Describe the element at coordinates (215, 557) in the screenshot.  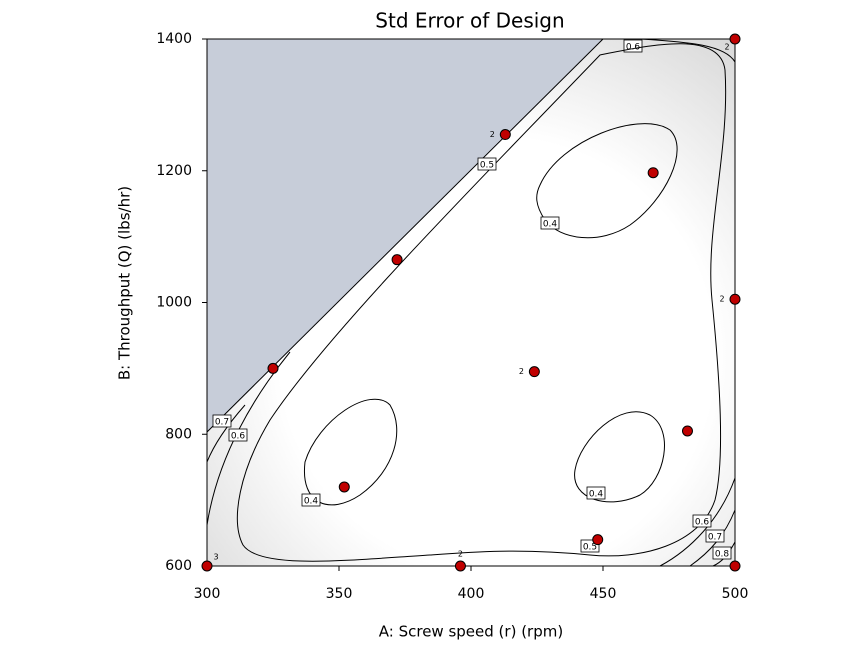
I see `replicate-label: 3` at that location.